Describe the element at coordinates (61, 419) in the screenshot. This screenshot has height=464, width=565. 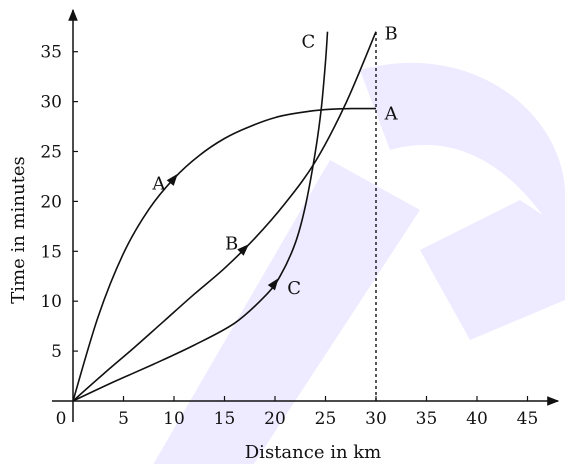
I see `origin-label: 0` at that location.